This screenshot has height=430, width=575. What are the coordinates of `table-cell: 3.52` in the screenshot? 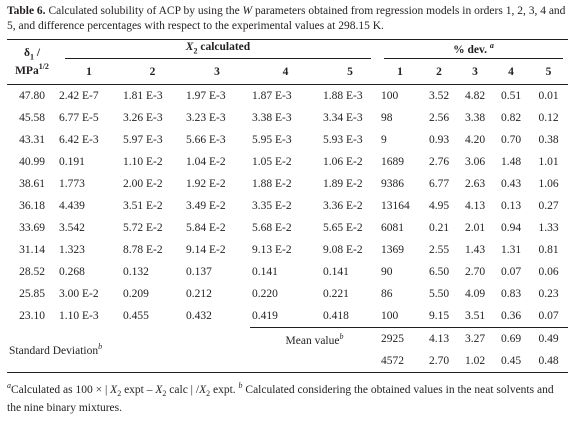 It's located at (439, 96).